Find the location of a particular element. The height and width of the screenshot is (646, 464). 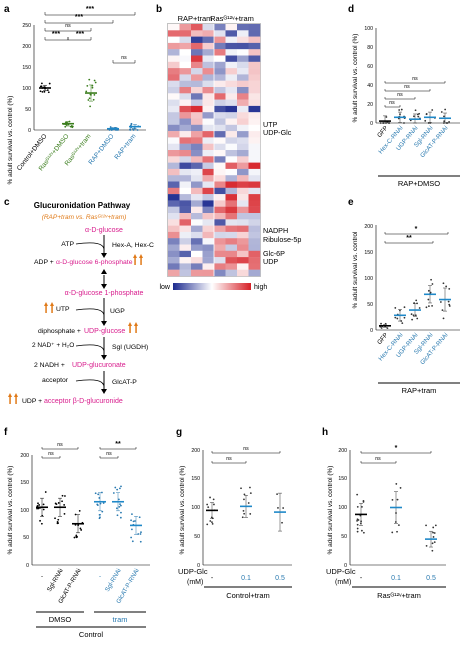

panel-f-group-5-point is located at coordinates (132, 514).